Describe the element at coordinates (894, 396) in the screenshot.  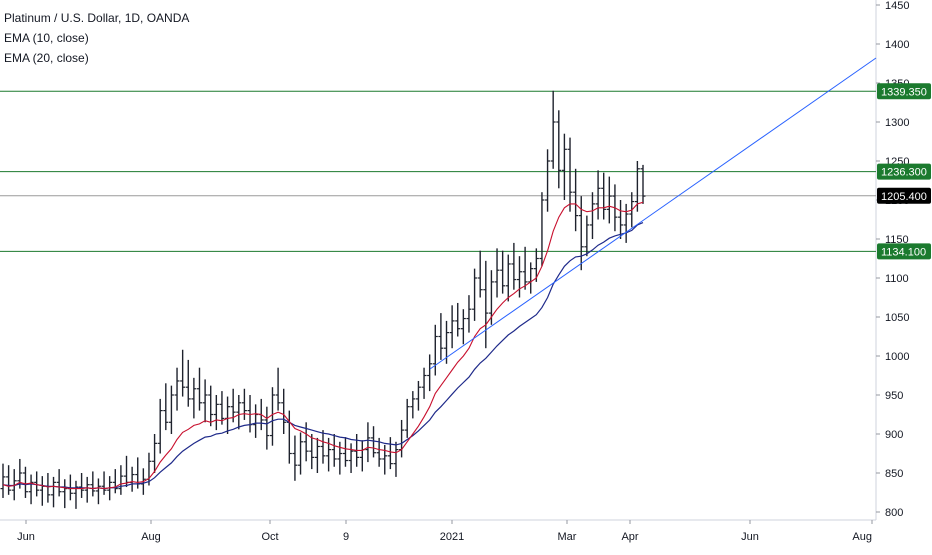
I see `price-tick-label: 950` at that location.